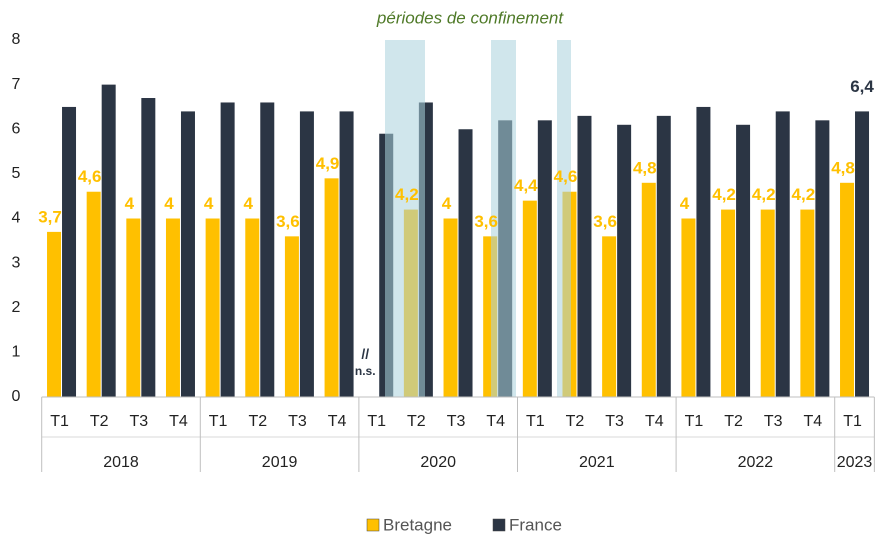 The height and width of the screenshot is (537, 877). I want to click on y-tick-label: 1, so click(16, 352).